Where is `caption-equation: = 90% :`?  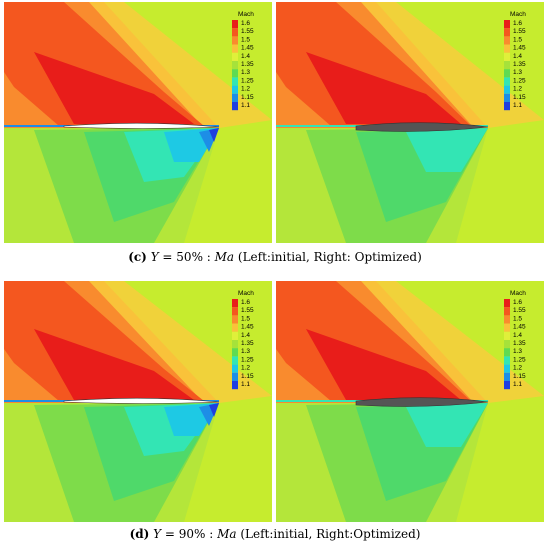
caption-equation: = 90% : is located at coordinates (189, 534).